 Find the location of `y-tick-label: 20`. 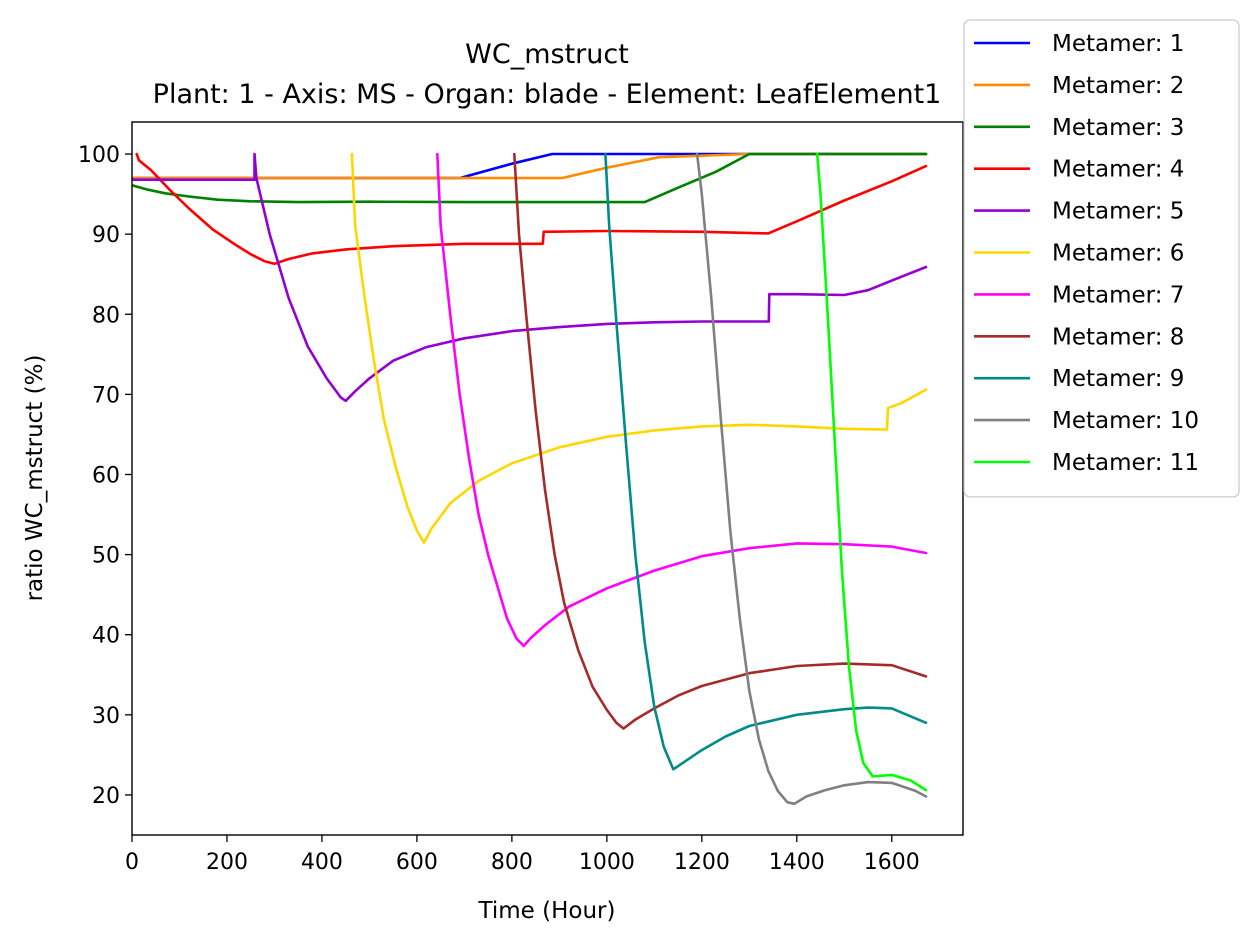

y-tick-label: 20 is located at coordinates (106, 796).